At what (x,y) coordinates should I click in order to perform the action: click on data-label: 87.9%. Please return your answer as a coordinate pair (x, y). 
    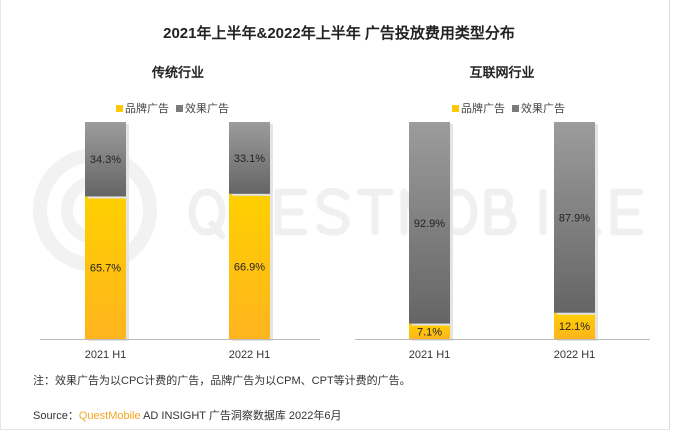
    Looking at the image, I should click on (574, 218).